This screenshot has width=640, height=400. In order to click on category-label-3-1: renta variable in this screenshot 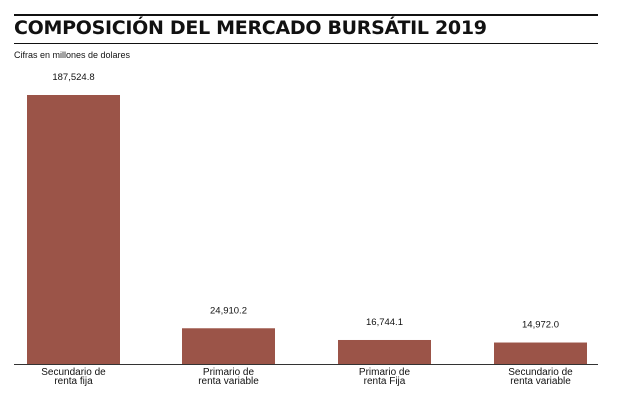, I will do `click(540, 381)`.